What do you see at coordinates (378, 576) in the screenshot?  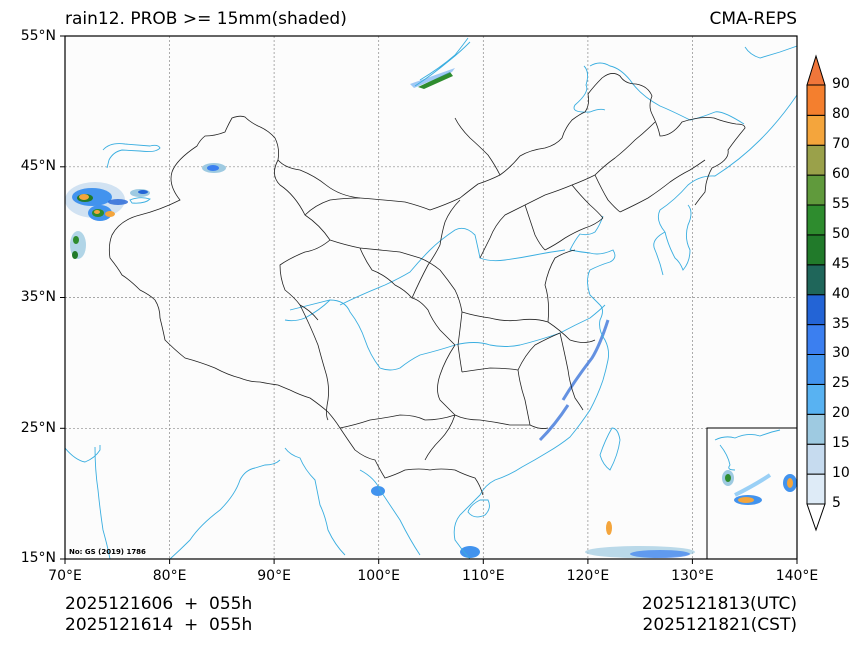 I see `lon-label-100: 100°E` at bounding box center [378, 576].